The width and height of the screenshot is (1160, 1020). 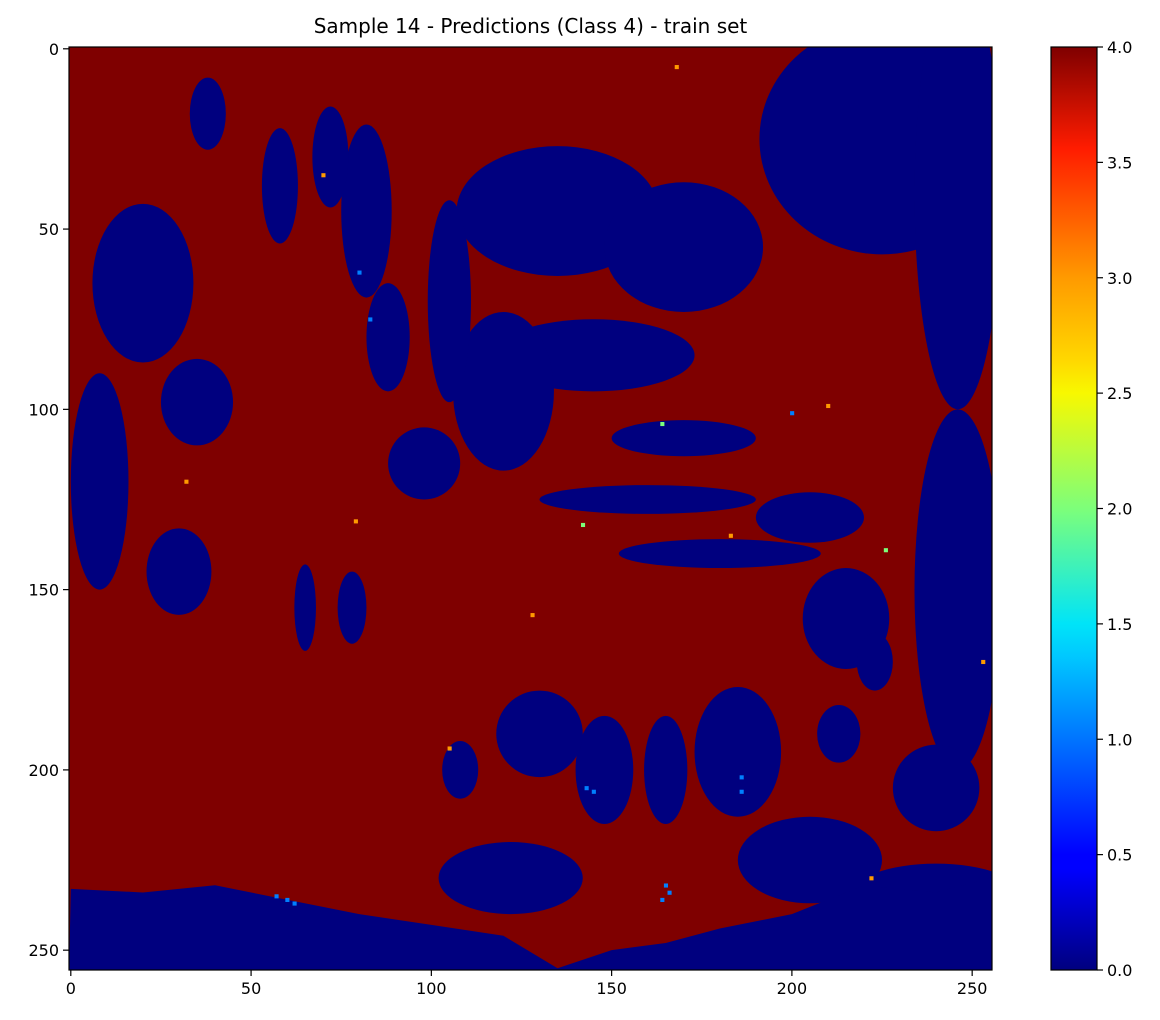 What do you see at coordinates (792, 988) in the screenshot?
I see `x-tick-label: 200` at bounding box center [792, 988].